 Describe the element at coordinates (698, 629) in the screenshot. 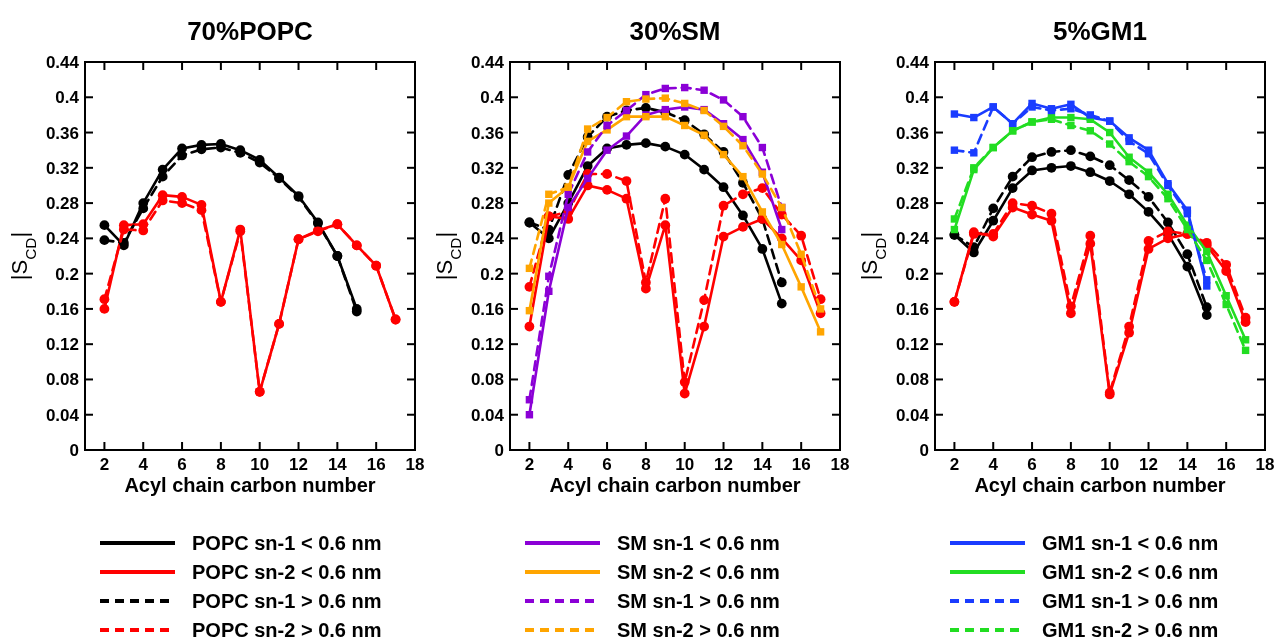

I see `legend-label: SM sn-2 > 0.6 nm` at that location.